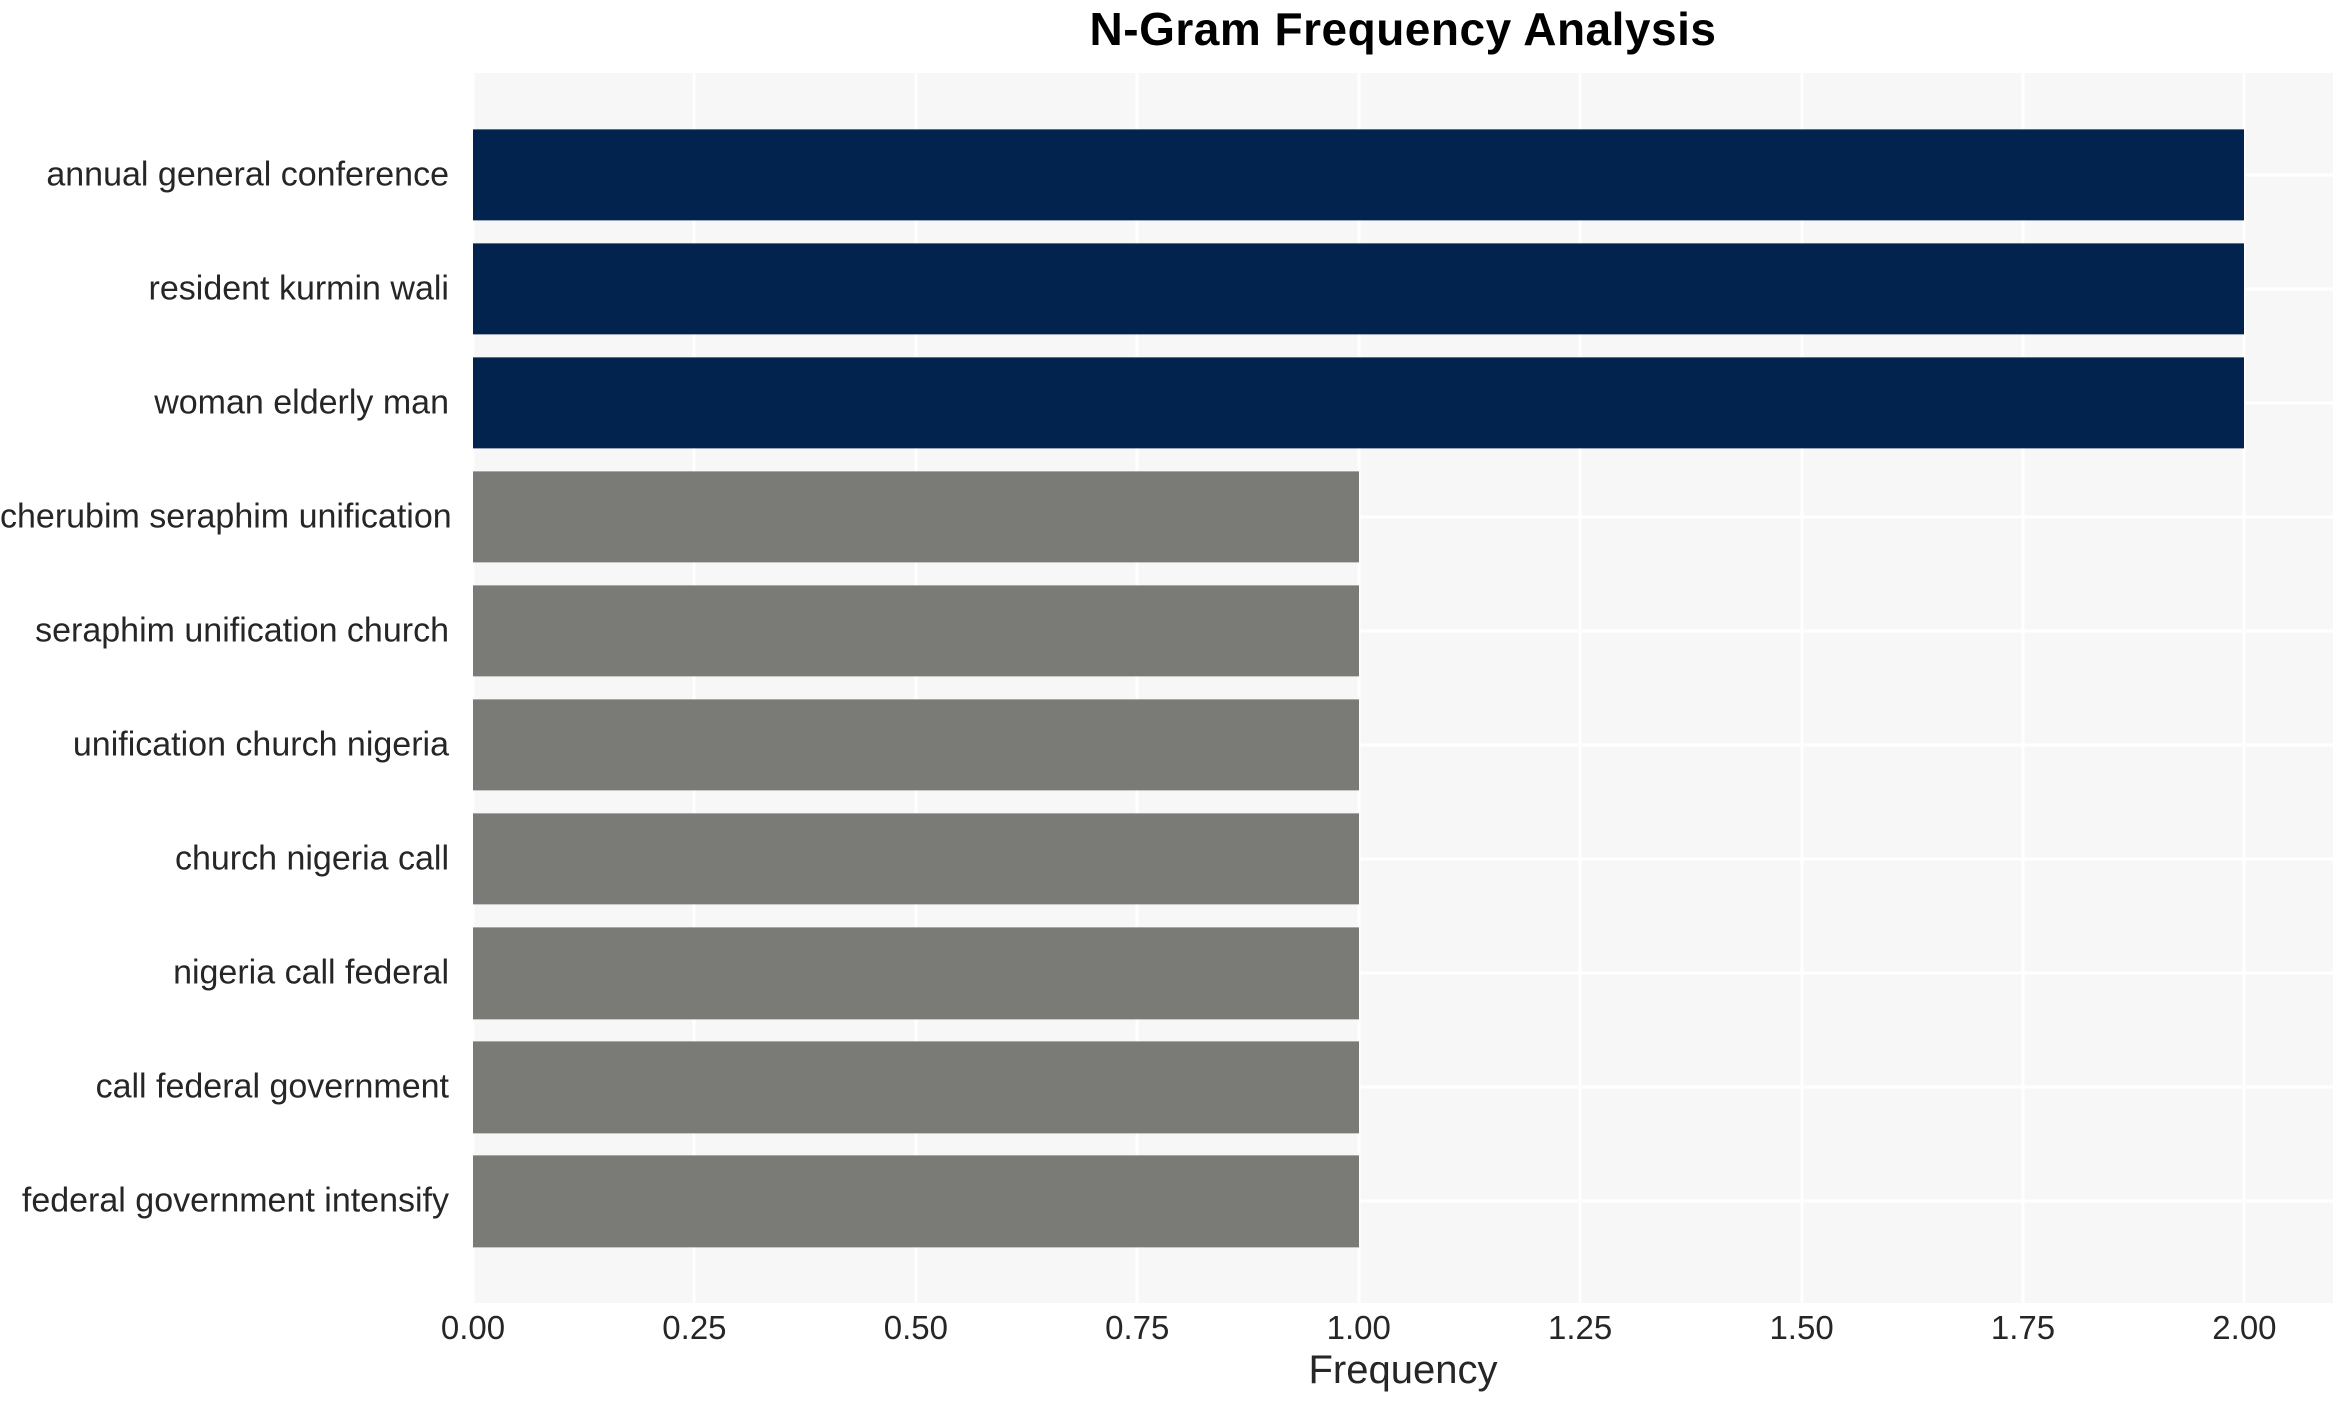 This screenshot has width=2352, height=1402. Describe the element at coordinates (226, 516) in the screenshot. I see `y-tick-label: cherubim seraphim unification` at that location.